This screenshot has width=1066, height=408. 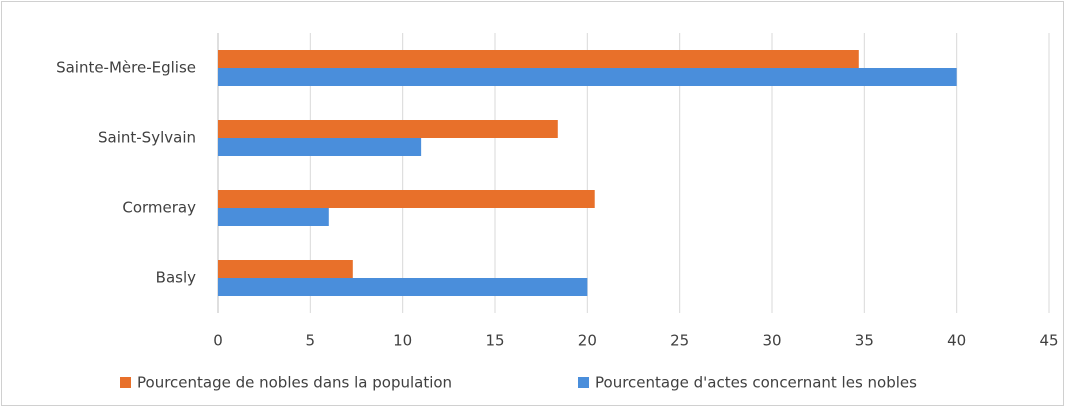 What do you see at coordinates (126, 68) in the screenshot?
I see `y-tick-label: Sainte-Mère-Eglise` at bounding box center [126, 68].